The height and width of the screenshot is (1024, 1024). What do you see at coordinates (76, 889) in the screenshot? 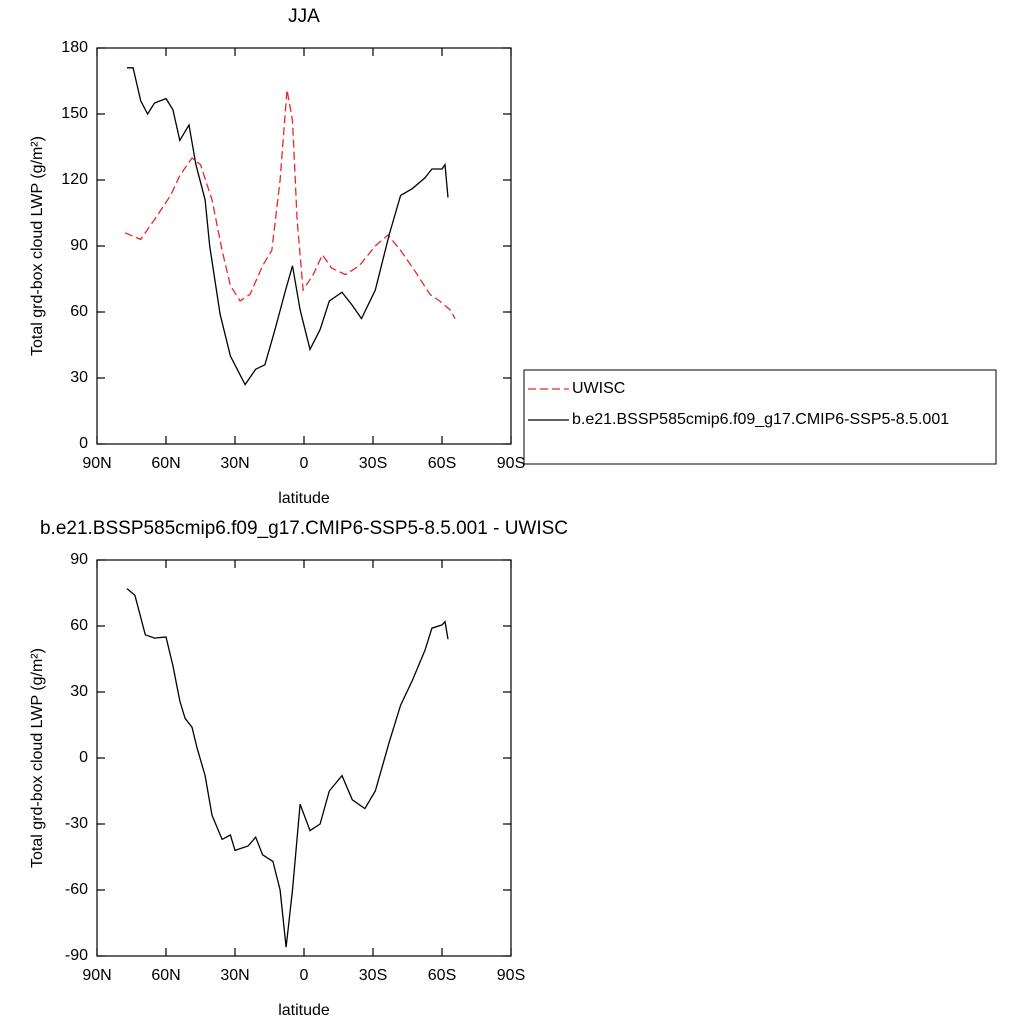
I see `y-tick-label: -60` at bounding box center [76, 889].